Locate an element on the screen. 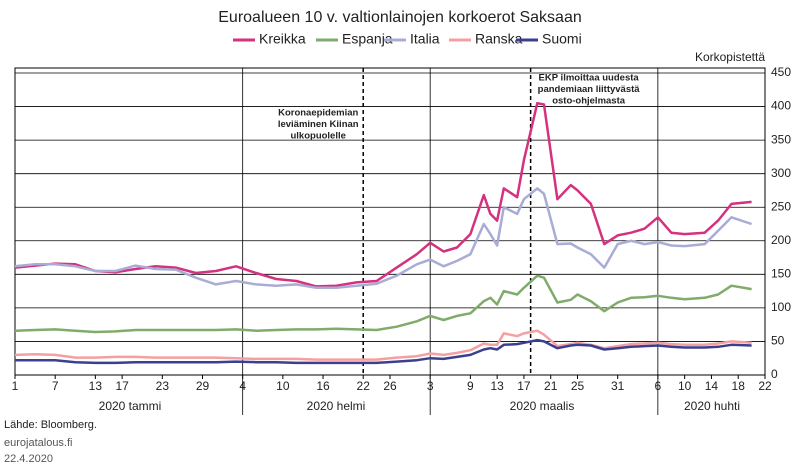  annotation-text: EKP ilmoittaa uudesta is located at coordinates (589, 78).